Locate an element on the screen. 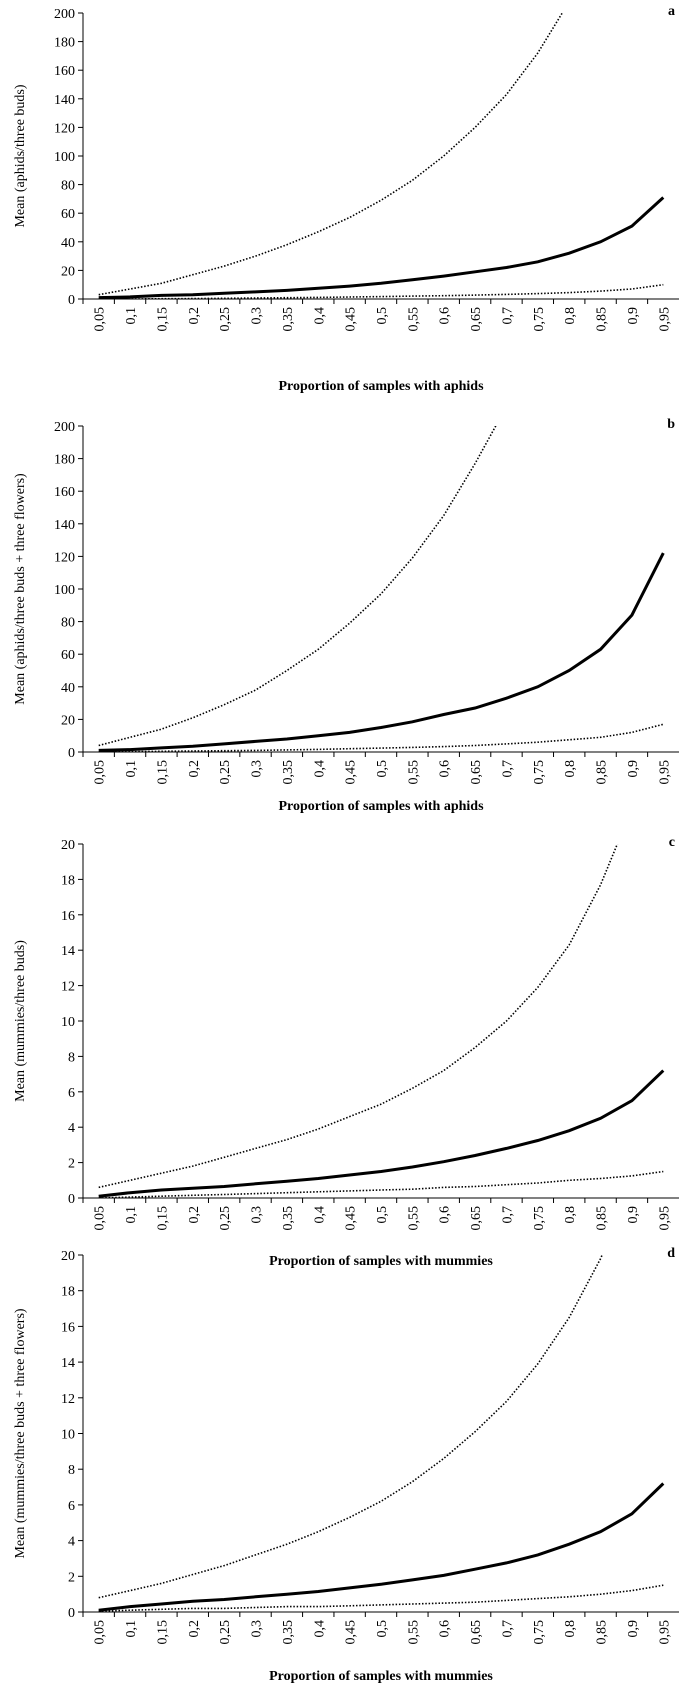 The height and width of the screenshot is (1689, 688). x-axis-label: Proportion of samples with mummies is located at coordinates (381, 1261).